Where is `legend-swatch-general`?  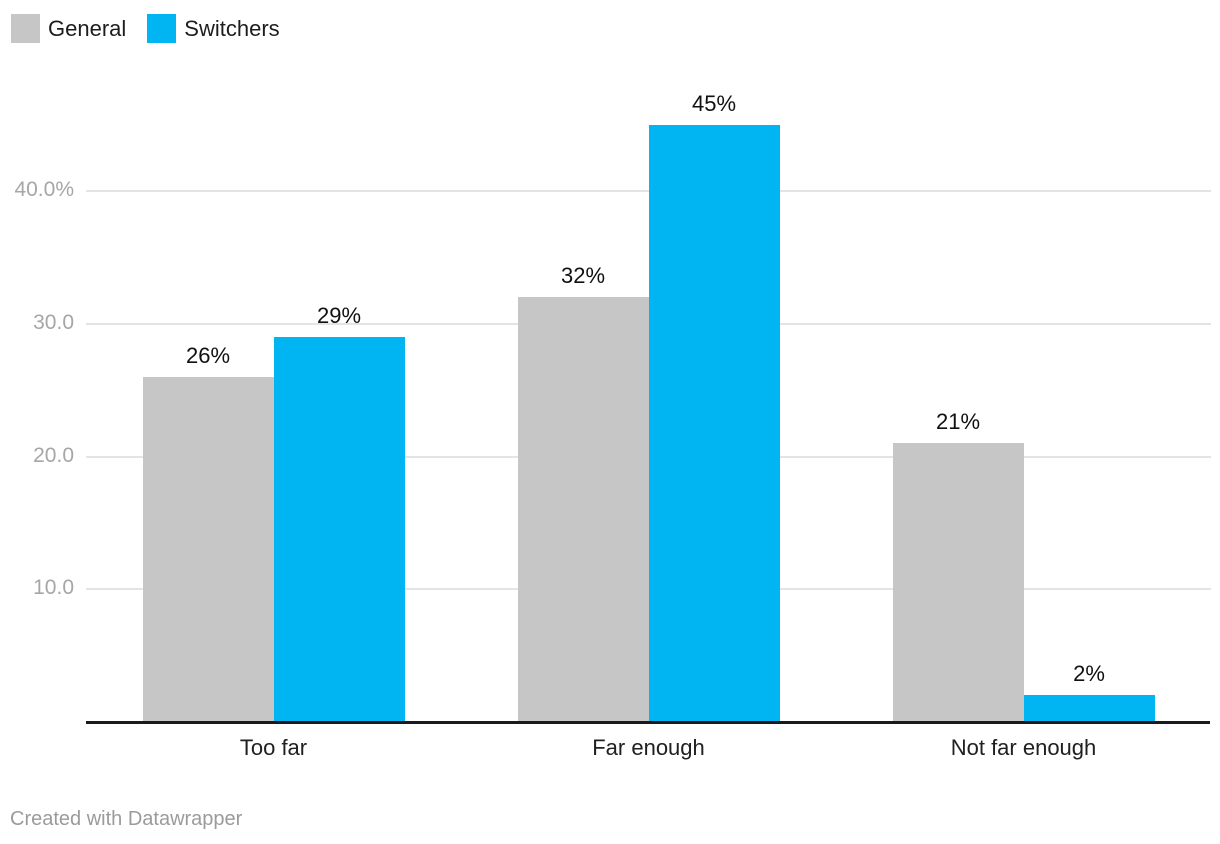 legend-swatch-general is located at coordinates (25, 28).